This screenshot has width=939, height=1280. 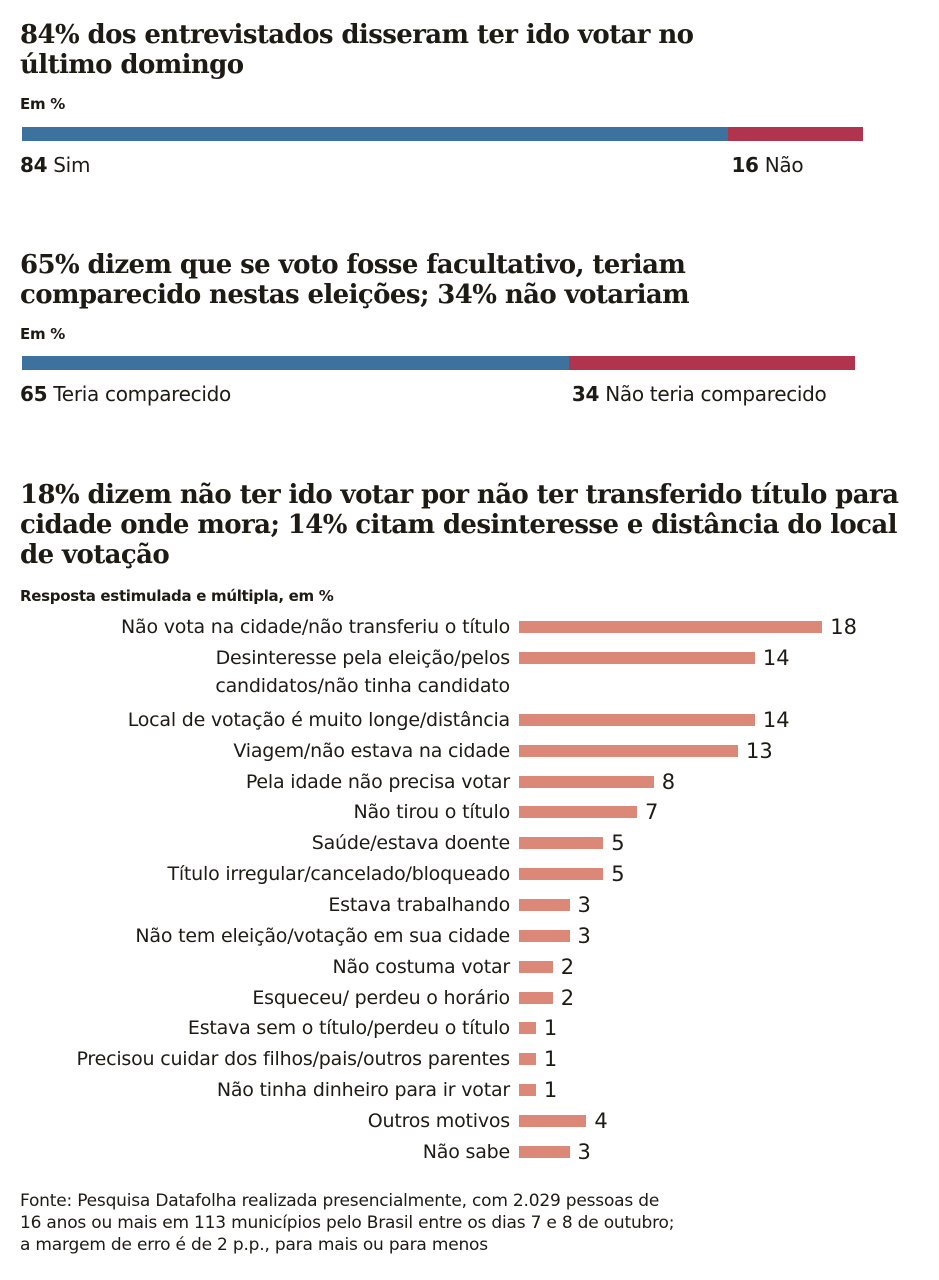 I want to click on segment-value: 16, so click(x=745, y=165).